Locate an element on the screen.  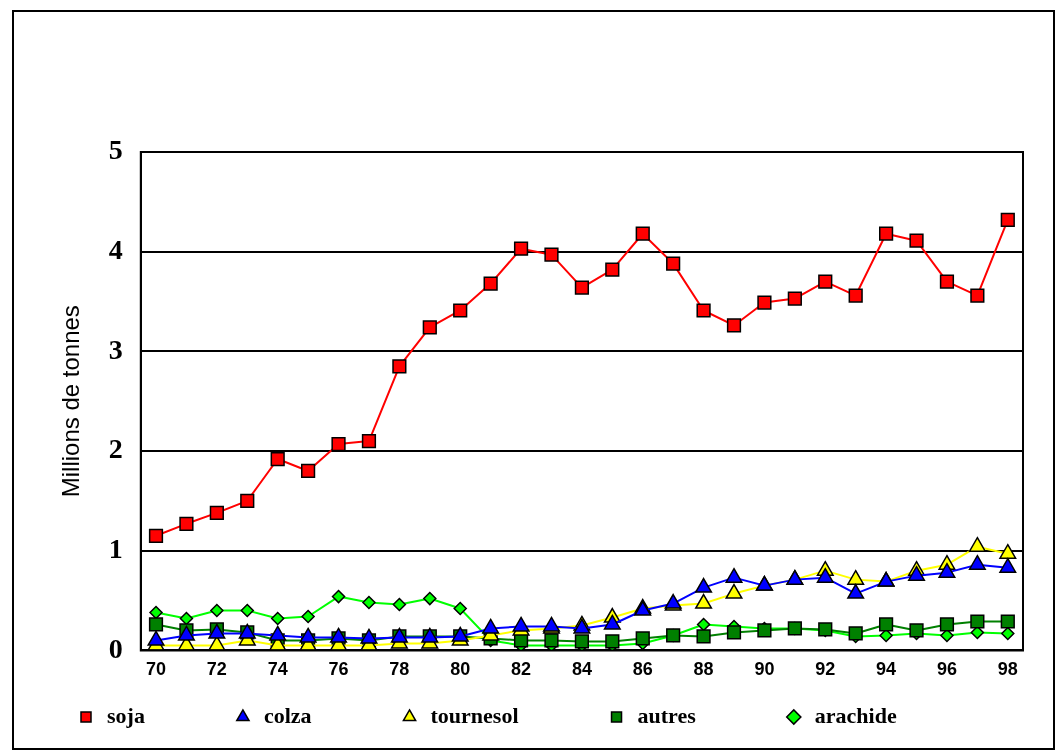
x-tick-label: 94 is located at coordinates (886, 669).